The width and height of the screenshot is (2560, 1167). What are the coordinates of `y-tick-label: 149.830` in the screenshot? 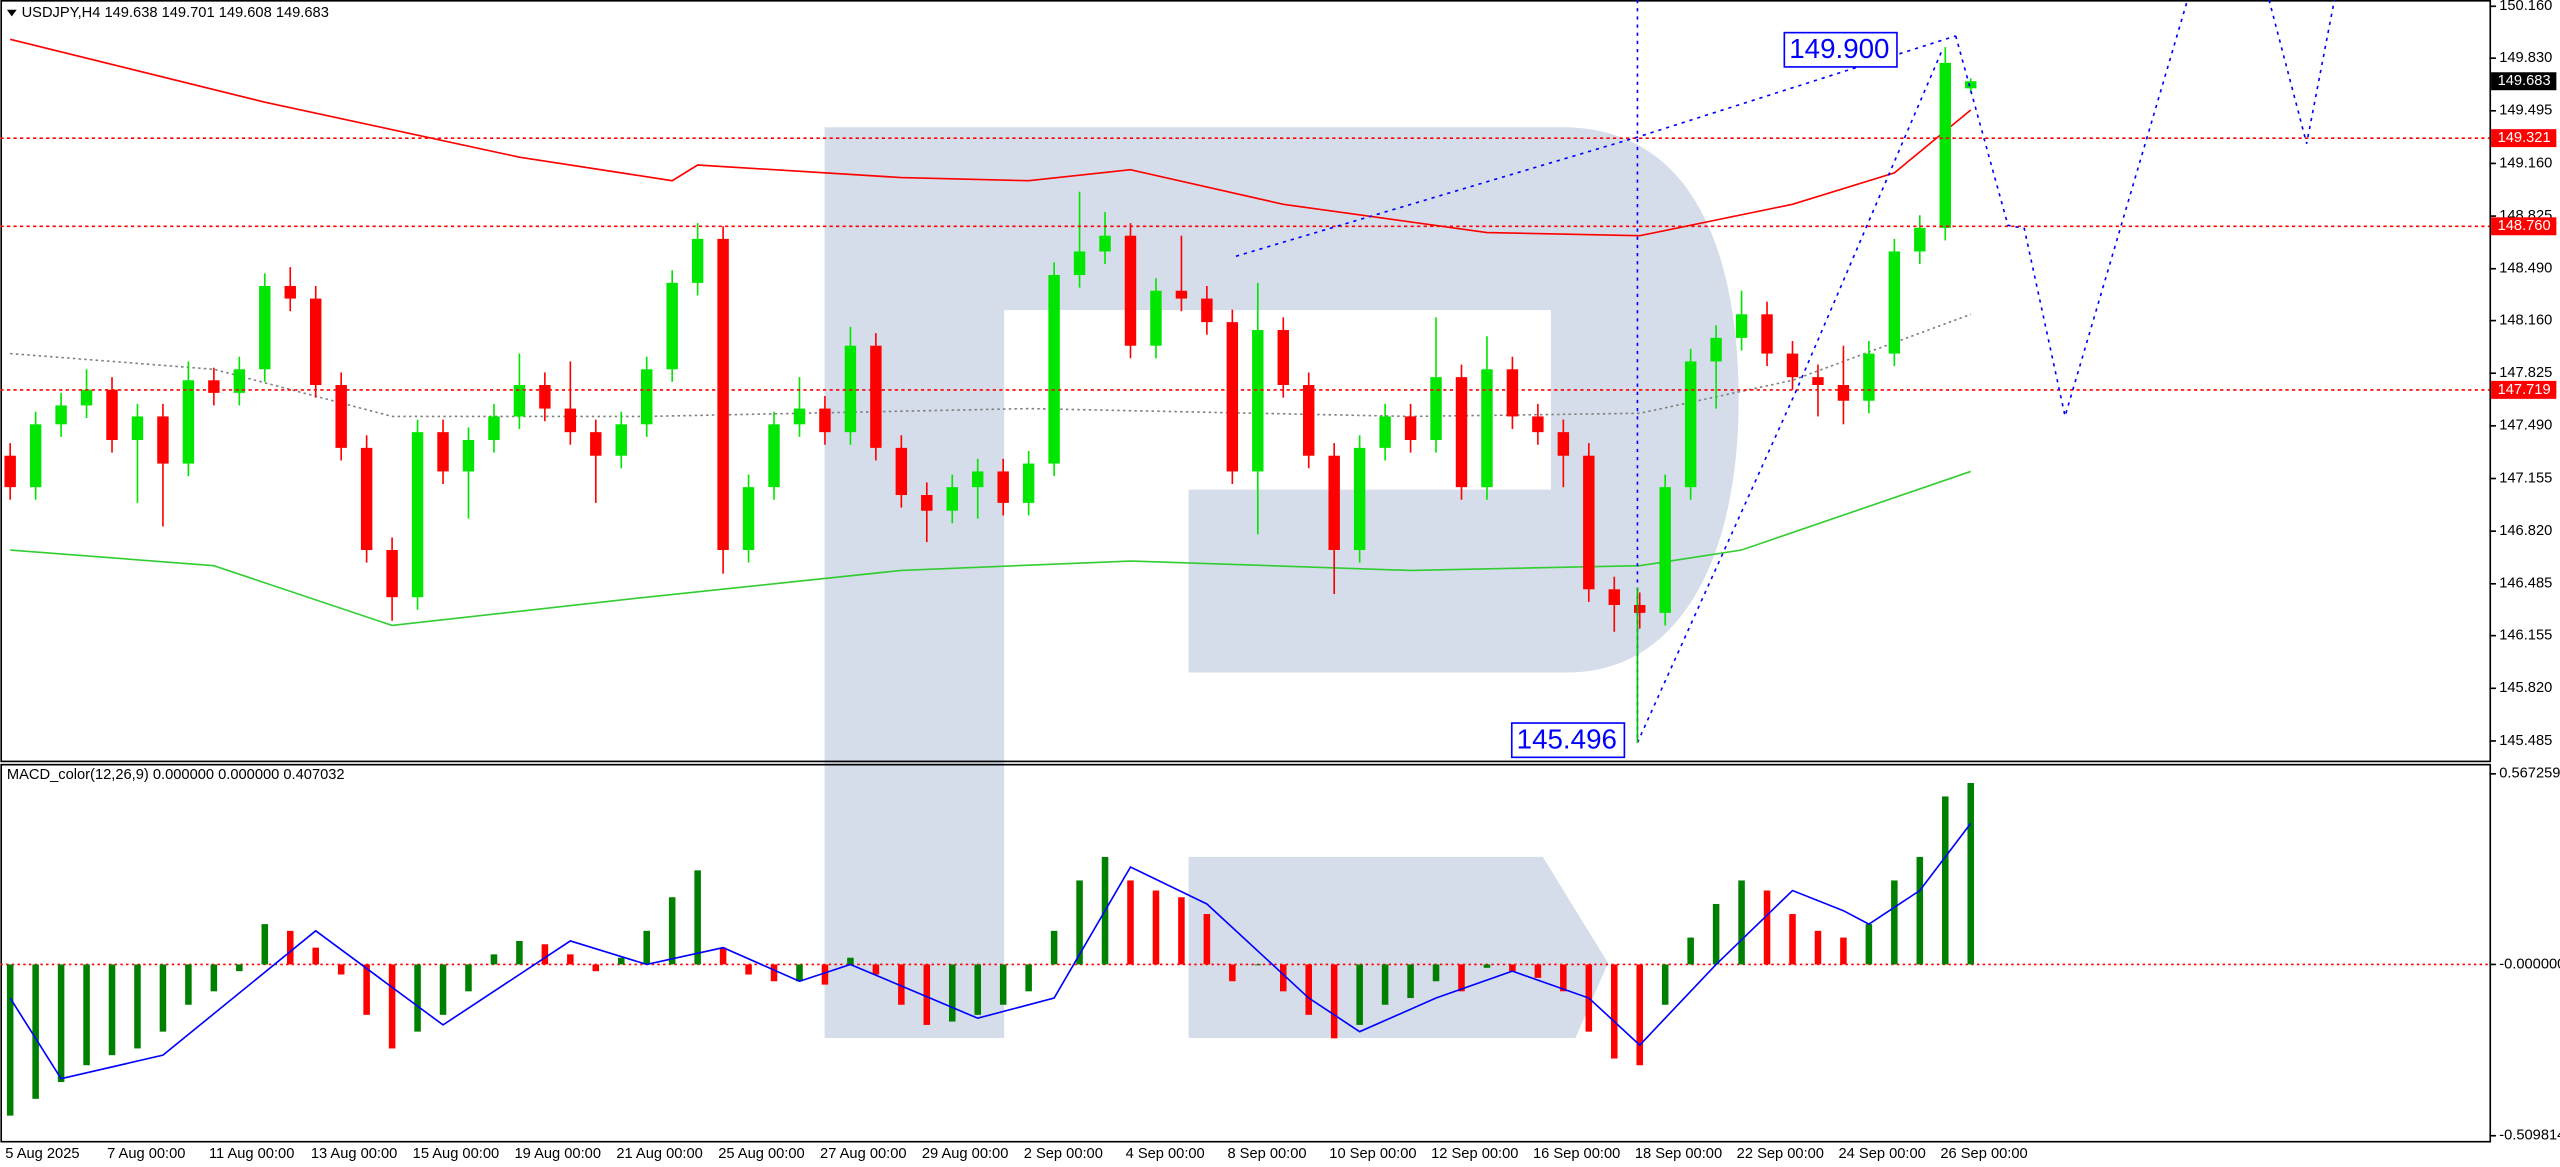 It's located at (2525, 58).